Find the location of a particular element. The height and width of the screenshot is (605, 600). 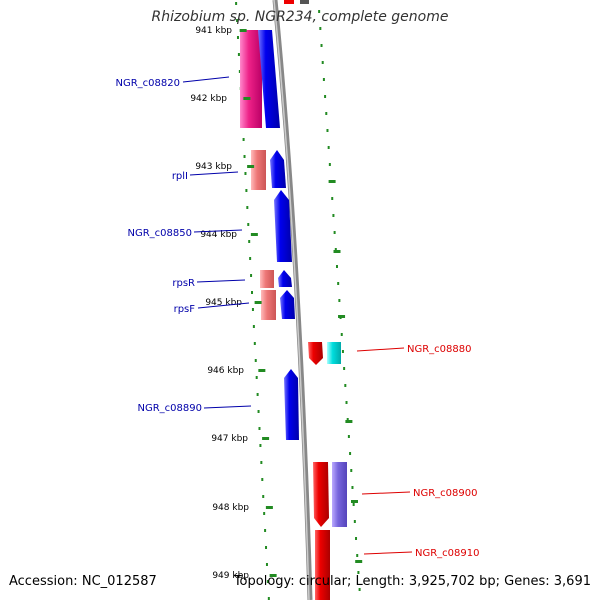

length-value: 3,925,702 bp is located at coordinates (452, 581).